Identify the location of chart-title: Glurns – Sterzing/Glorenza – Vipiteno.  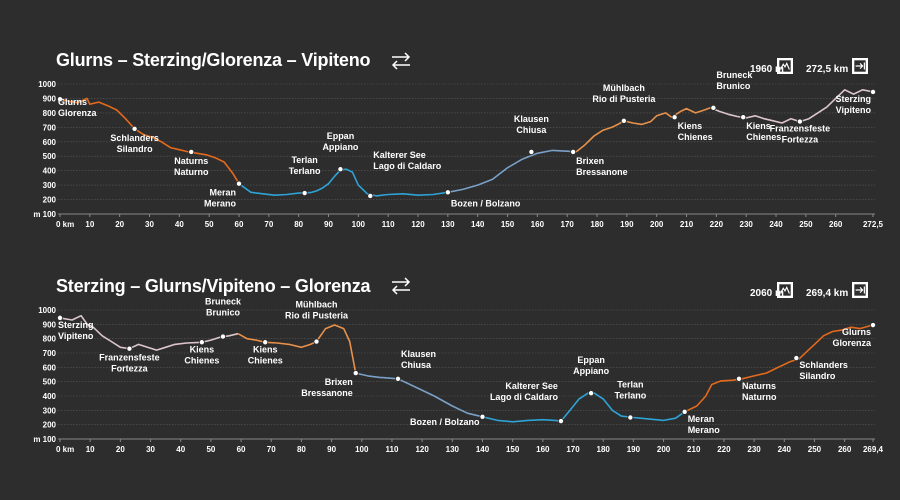
(213, 60).